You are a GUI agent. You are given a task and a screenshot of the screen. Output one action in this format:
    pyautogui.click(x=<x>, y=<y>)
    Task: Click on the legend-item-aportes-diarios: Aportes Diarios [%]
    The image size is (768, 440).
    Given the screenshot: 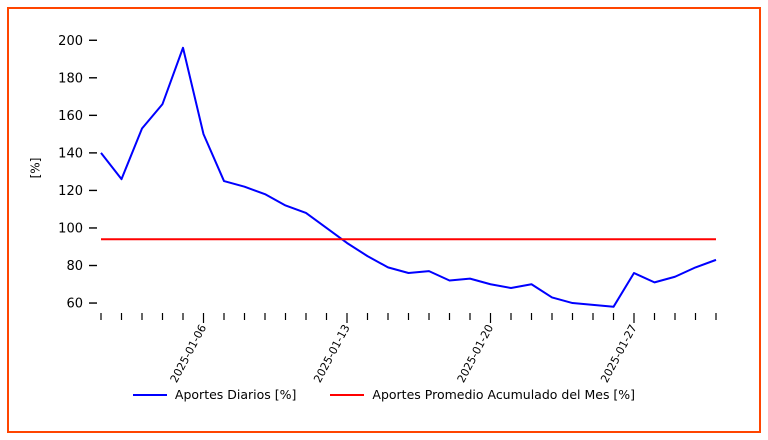 What is the action you would take?
    pyautogui.click(x=214, y=394)
    